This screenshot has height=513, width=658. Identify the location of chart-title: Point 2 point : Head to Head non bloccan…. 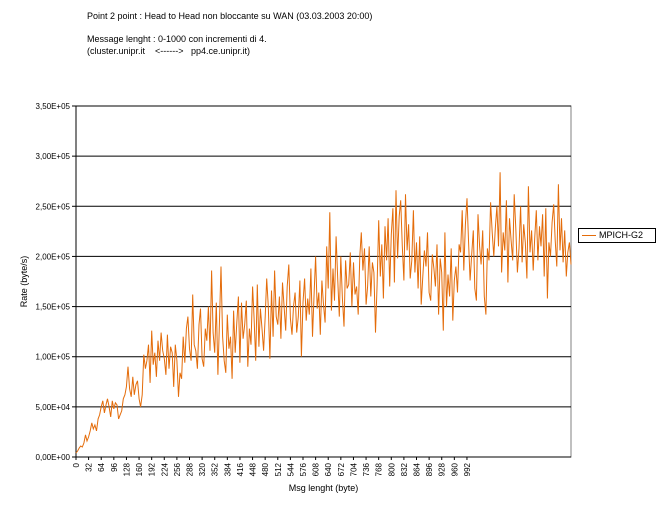
(230, 16).